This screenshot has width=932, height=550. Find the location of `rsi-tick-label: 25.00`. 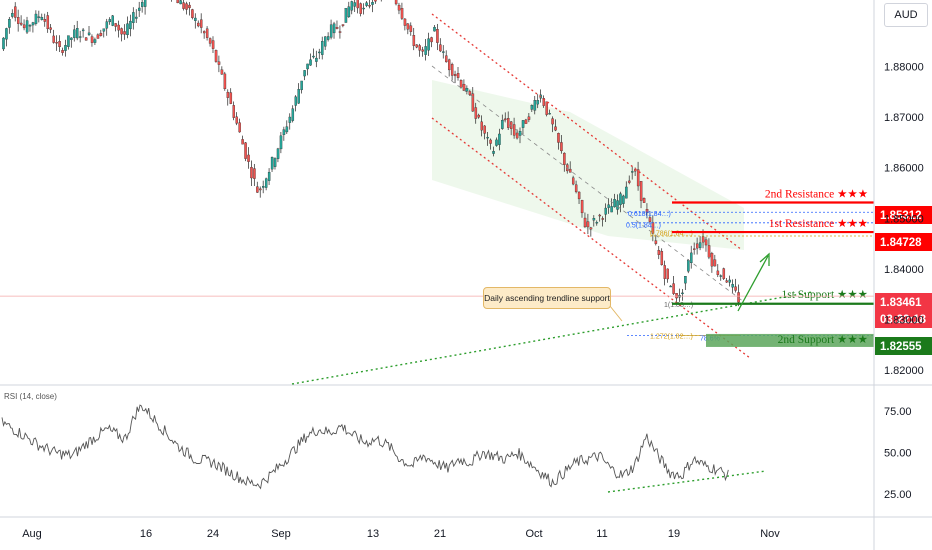

rsi-tick-label: 25.00 is located at coordinates (898, 495).